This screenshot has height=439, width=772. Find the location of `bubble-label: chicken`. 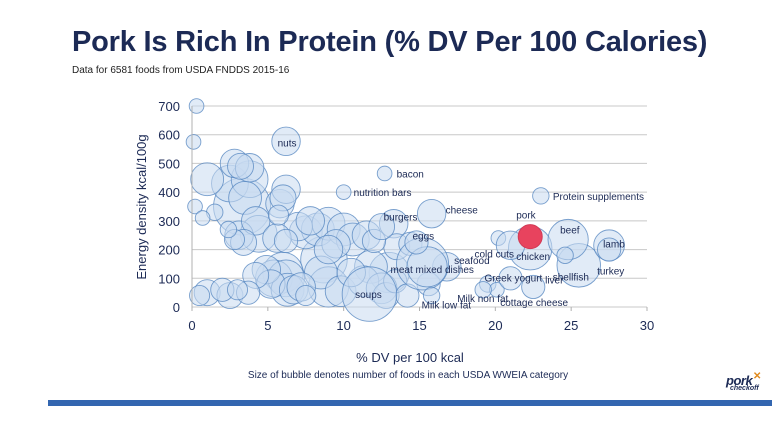

bubble-label: chicken is located at coordinates (533, 257).